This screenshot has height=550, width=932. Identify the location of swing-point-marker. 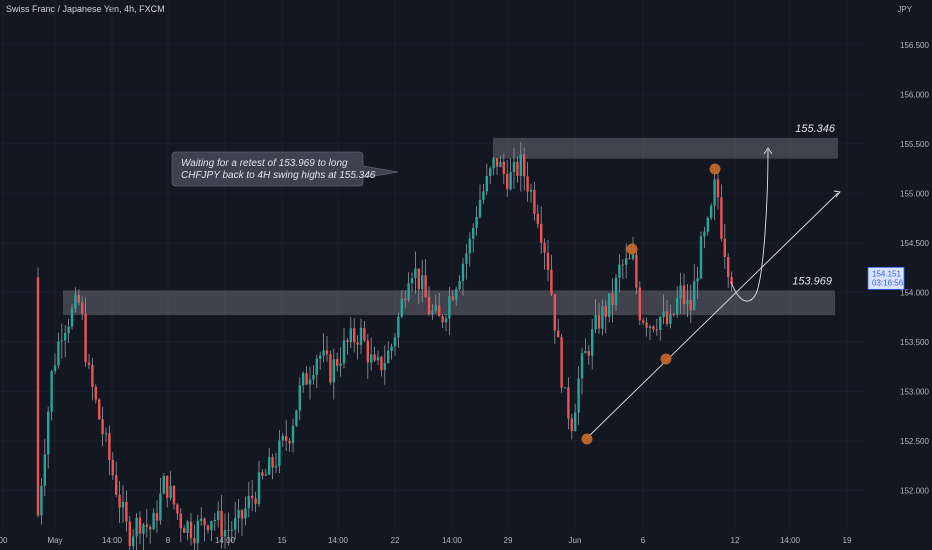
(715, 169).